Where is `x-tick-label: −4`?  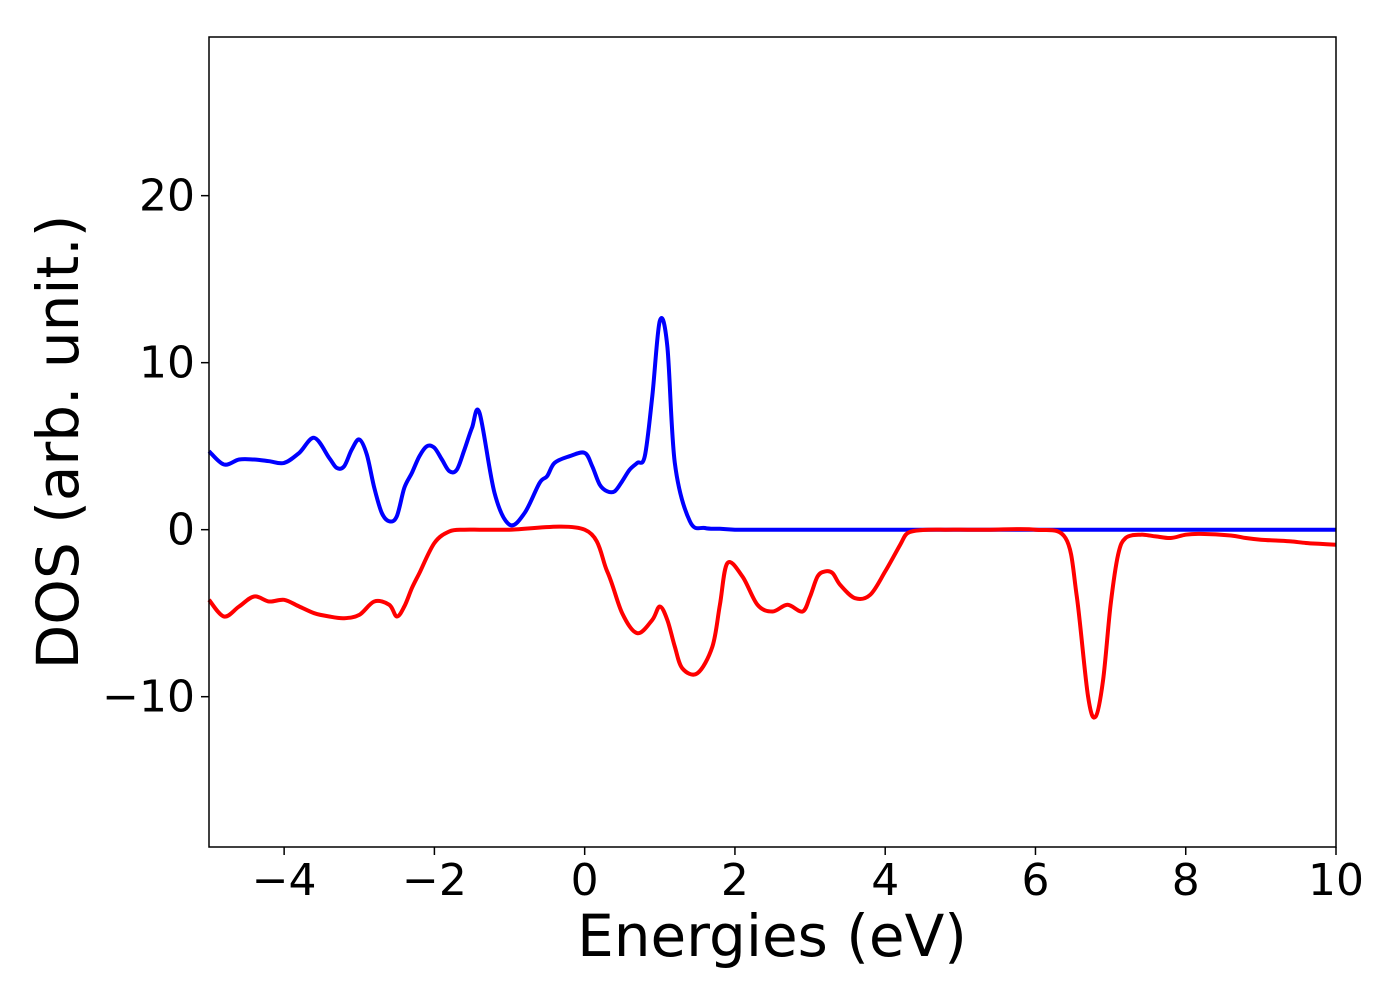 x-tick-label: −4 is located at coordinates (284, 880).